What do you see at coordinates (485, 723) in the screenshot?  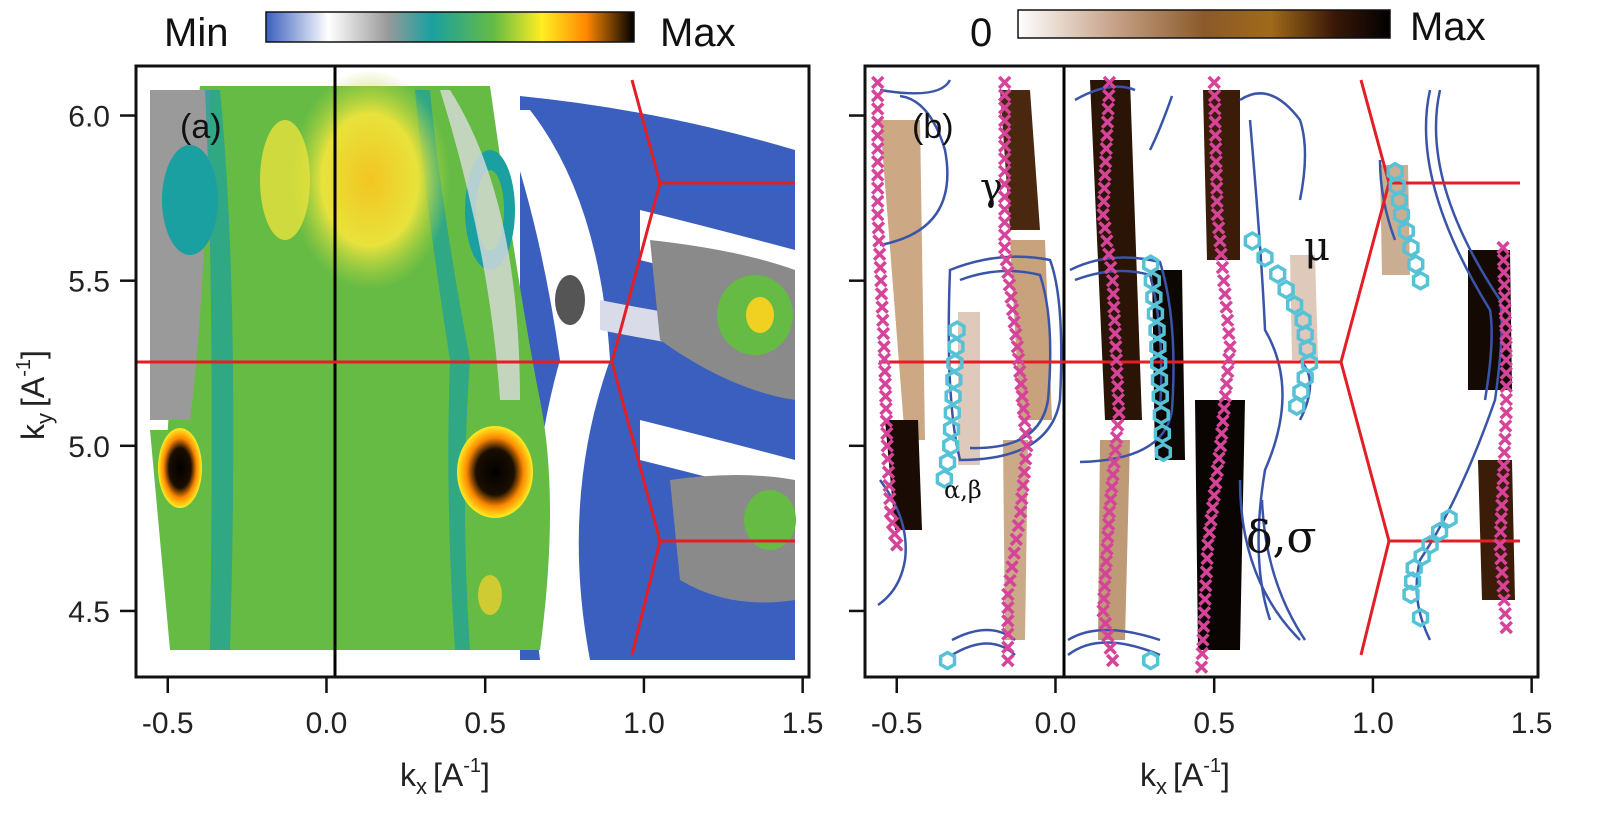 I see `x-tick-label: 0.5` at bounding box center [485, 723].